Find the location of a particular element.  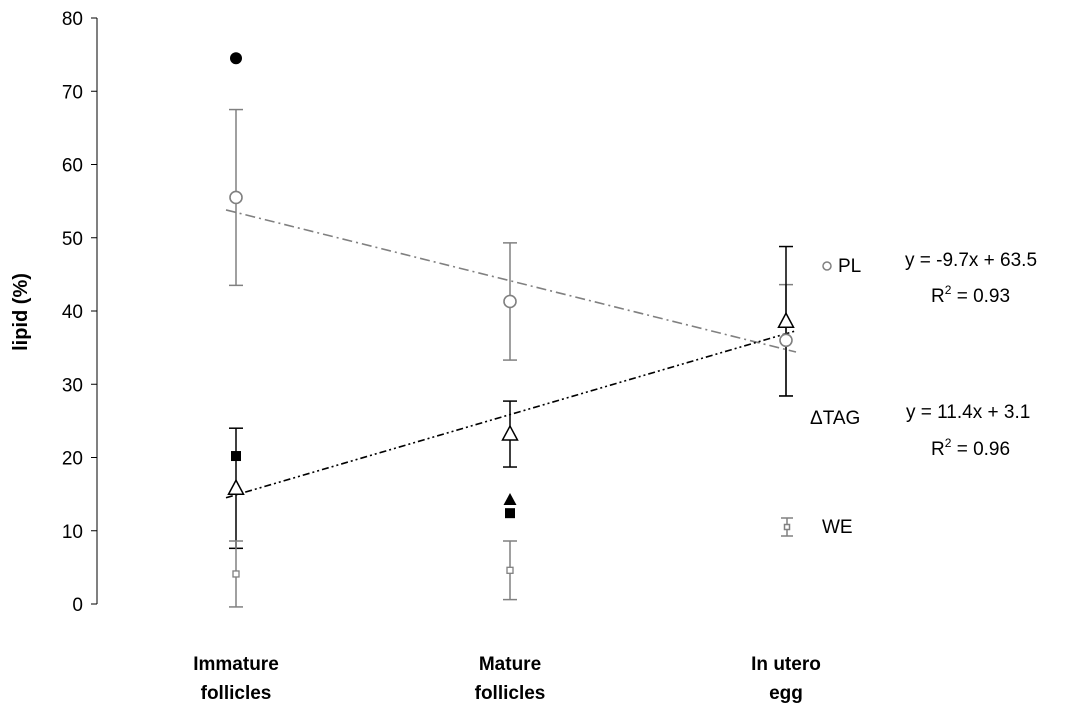

pl-trend-r2: R2 = 0.93 is located at coordinates (970, 295).